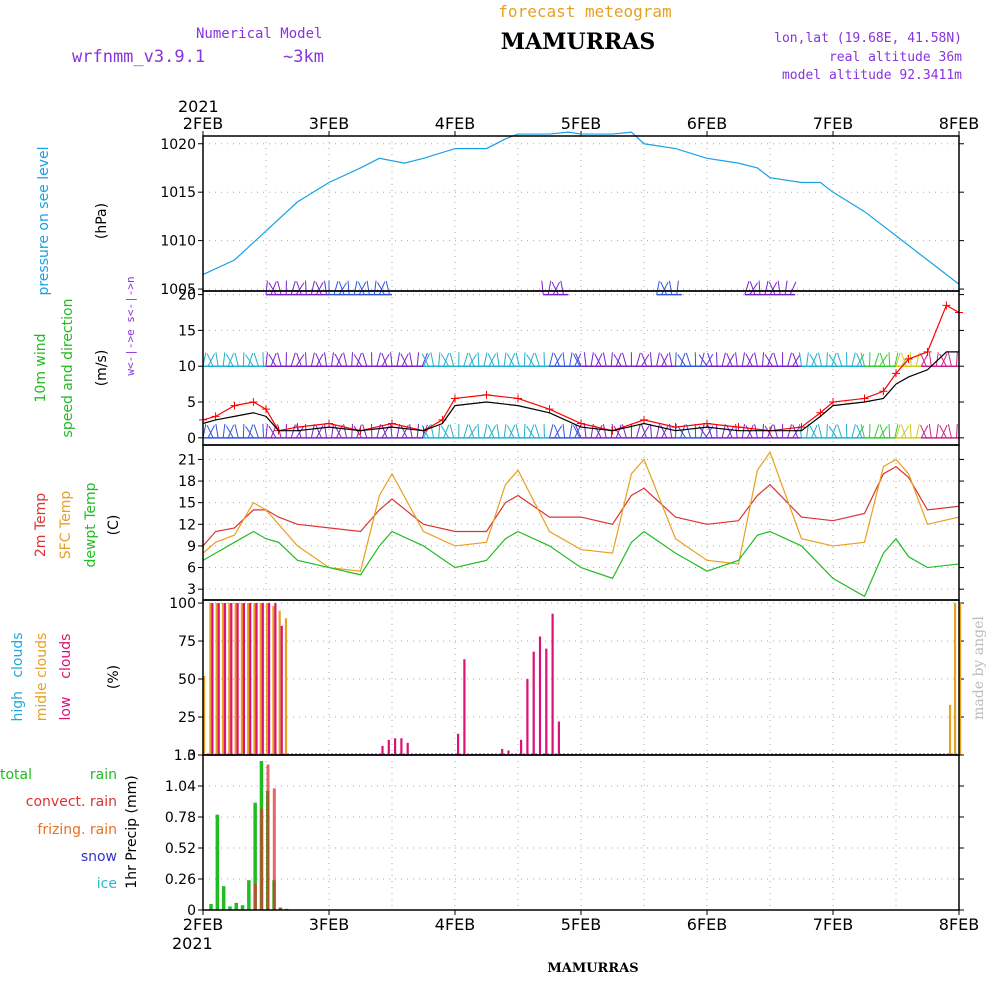  I want to click on footer-station: MAMURRAS, so click(592, 968).